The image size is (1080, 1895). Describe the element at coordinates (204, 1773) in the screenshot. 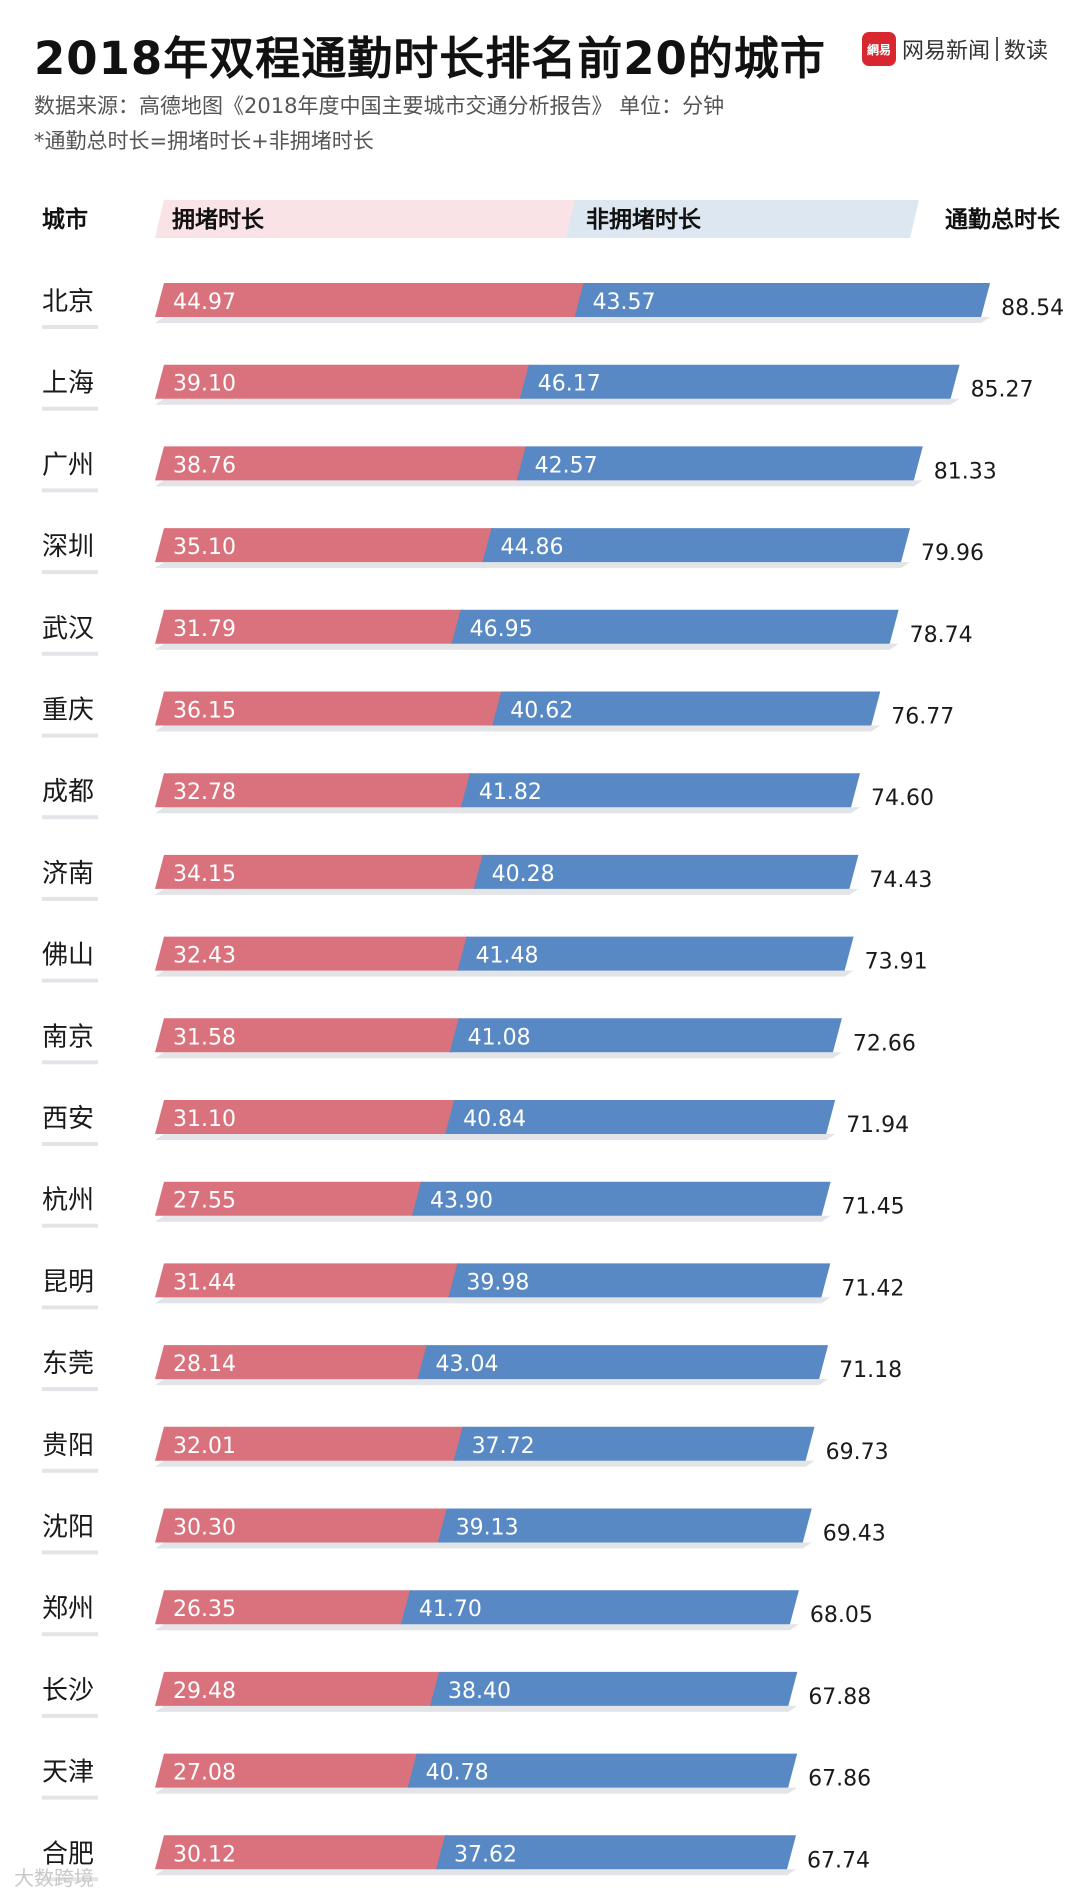

I see `congested-value: 27.08` at that location.